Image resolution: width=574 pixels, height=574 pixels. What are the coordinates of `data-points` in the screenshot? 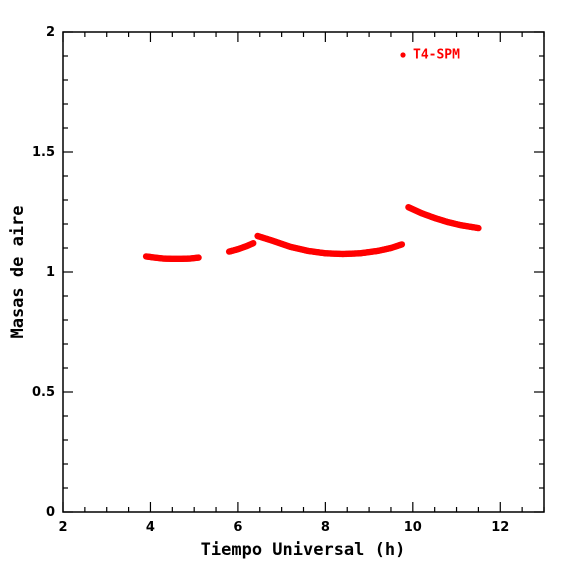 It's located at (312, 233).